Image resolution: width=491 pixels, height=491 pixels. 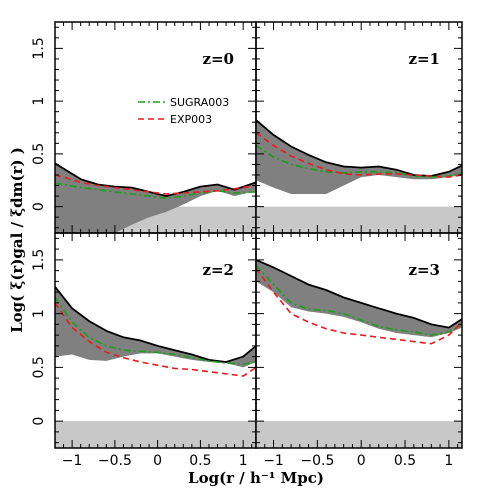 I want to click on x-axis-title: Log(r / h⁻¹ Mpc), so click(x=256, y=478).